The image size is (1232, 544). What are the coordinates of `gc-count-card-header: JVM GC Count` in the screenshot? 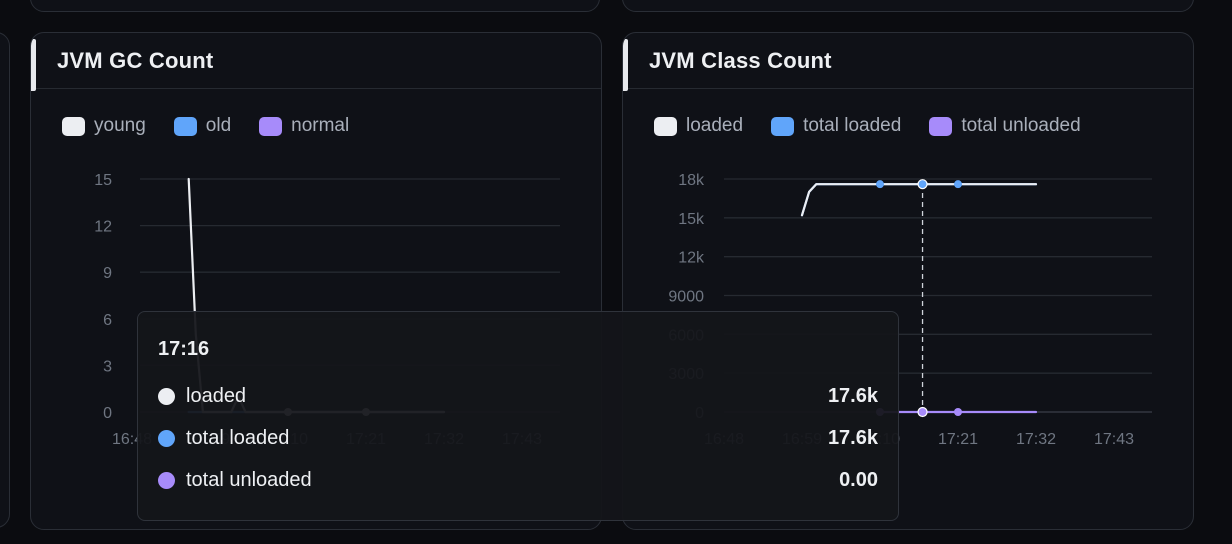 It's located at (316, 62).